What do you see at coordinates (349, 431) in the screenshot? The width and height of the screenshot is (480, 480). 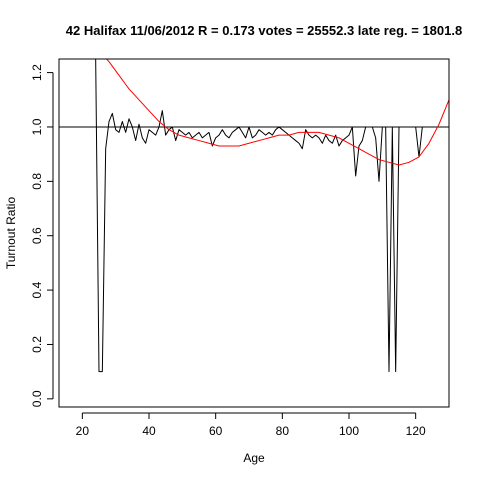 I see `x-tick-label: 100` at bounding box center [349, 431].